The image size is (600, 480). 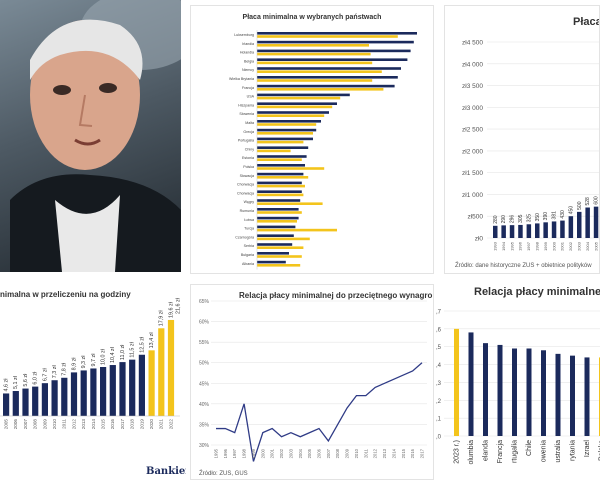 I want to click on data-label: 381, so click(x=555, y=215).